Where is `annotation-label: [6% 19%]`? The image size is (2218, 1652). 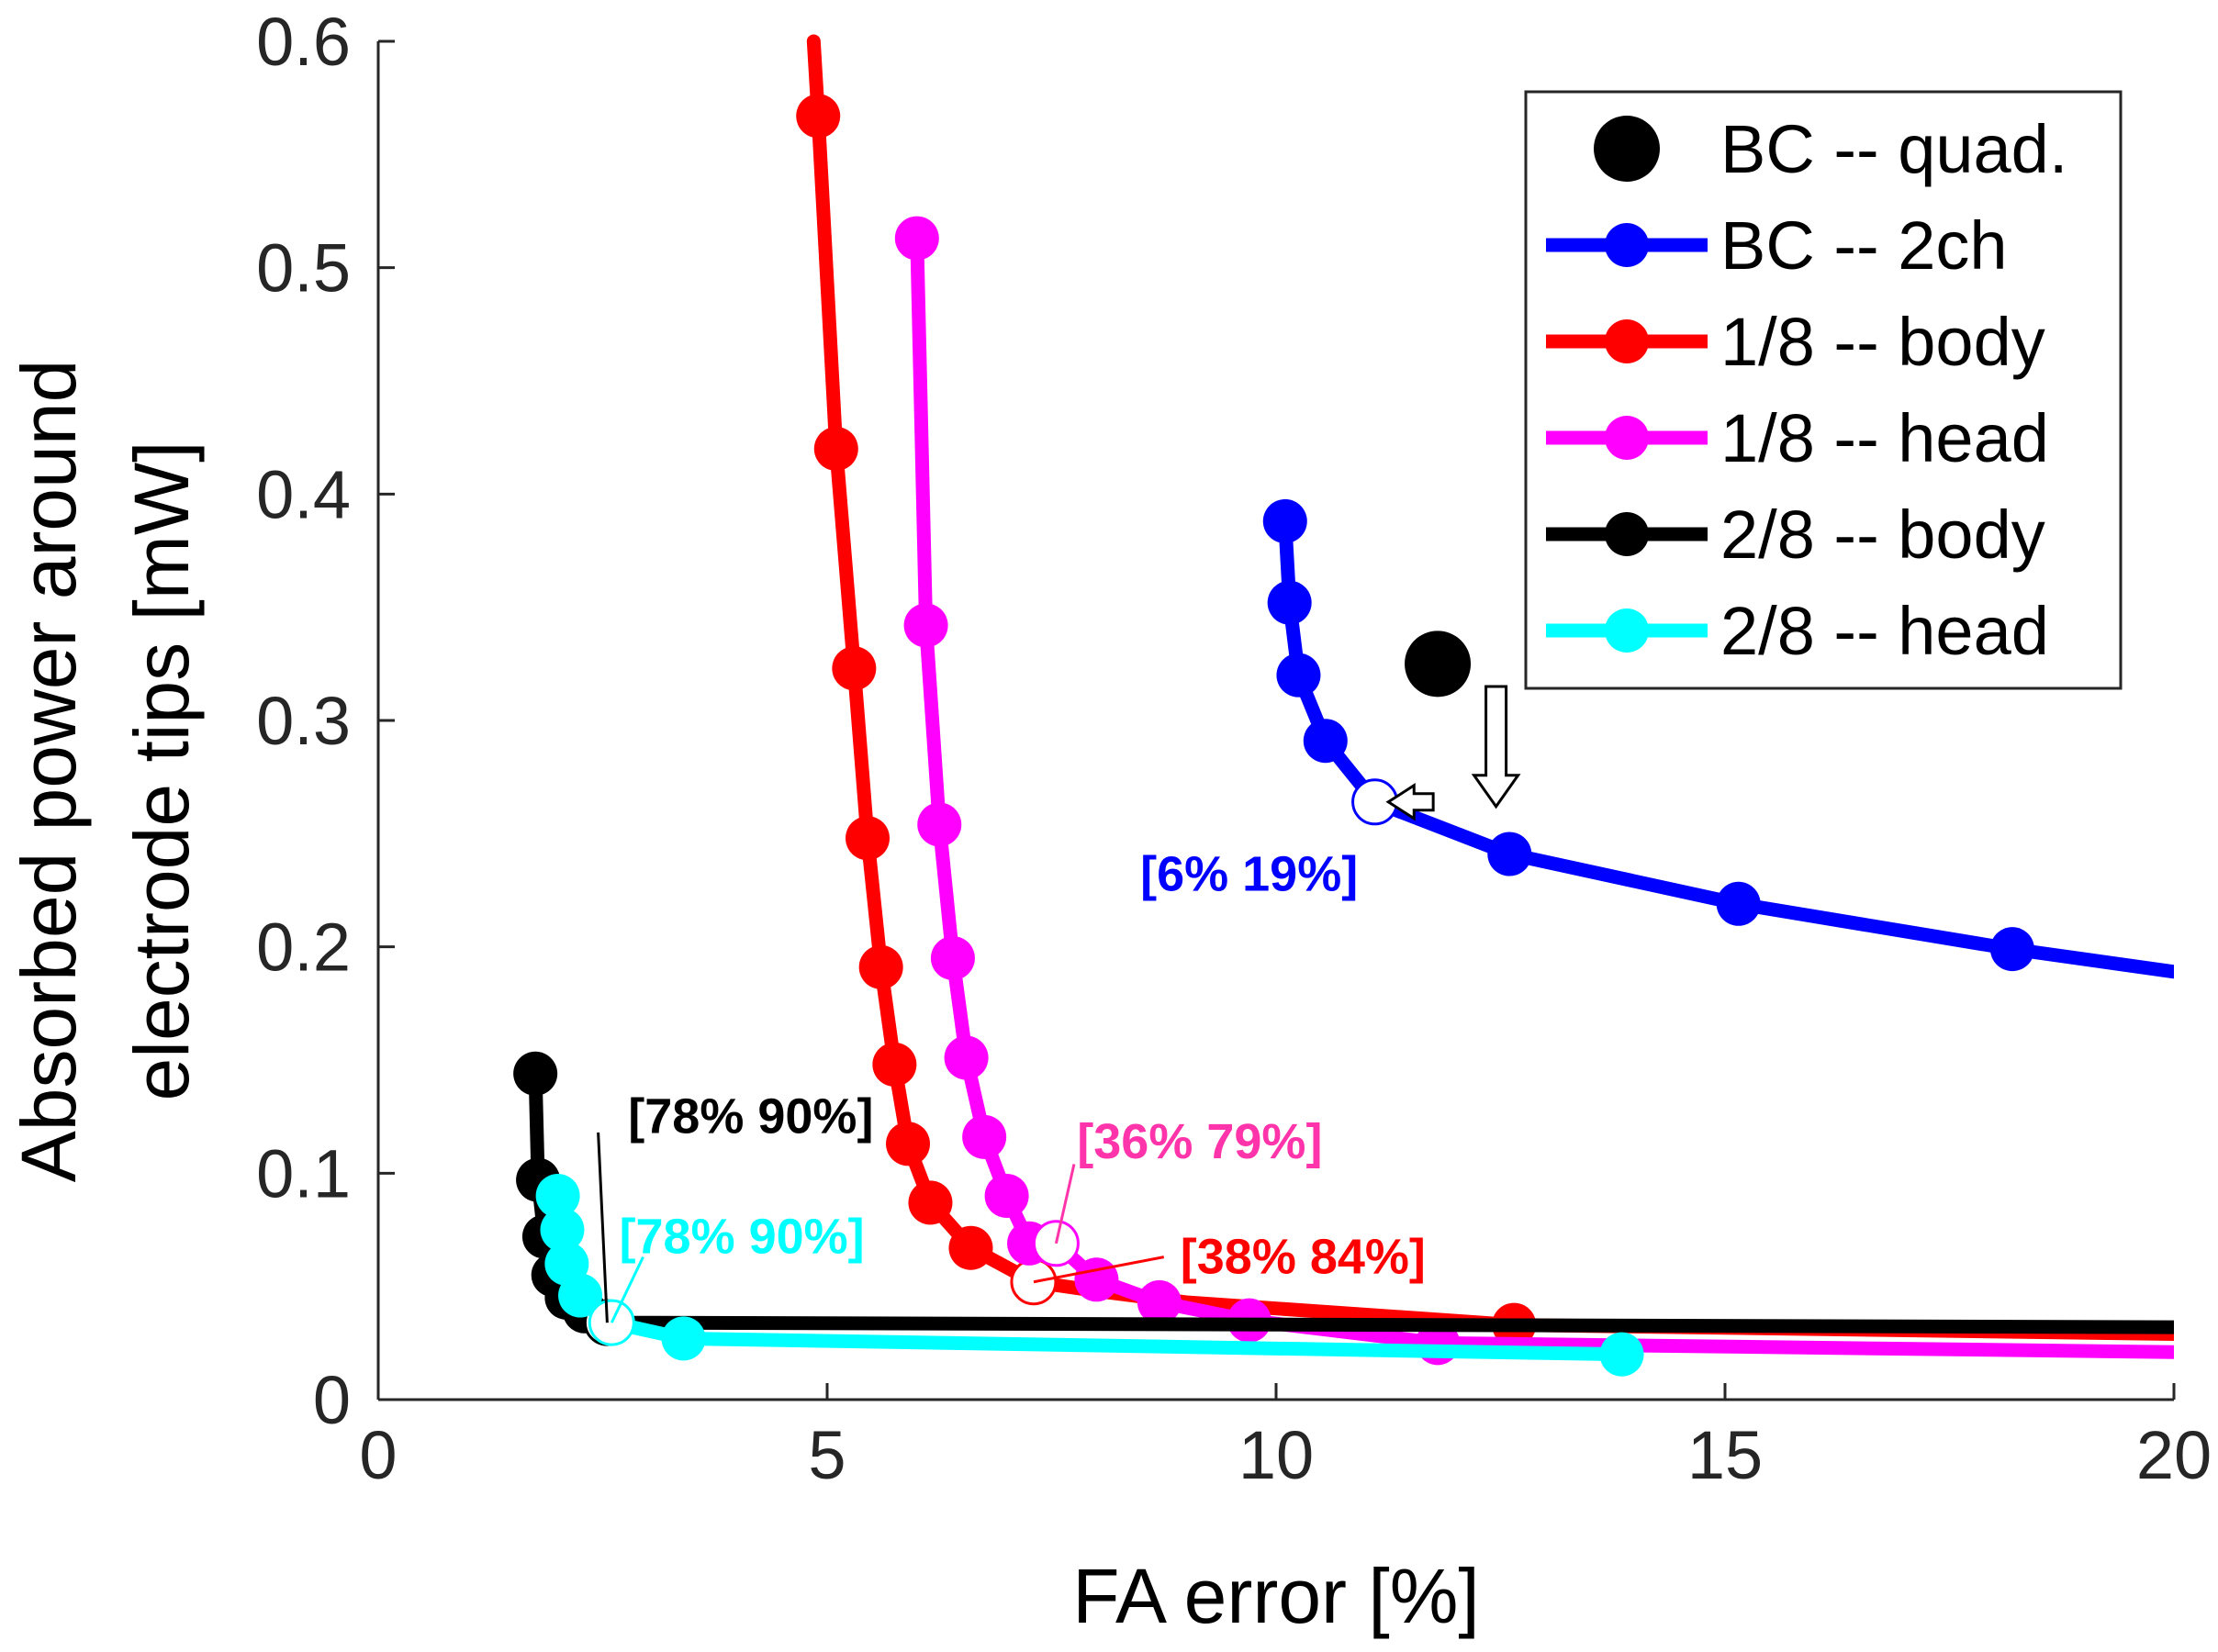
annotation-label: [6% 19%] is located at coordinates (1249, 875).